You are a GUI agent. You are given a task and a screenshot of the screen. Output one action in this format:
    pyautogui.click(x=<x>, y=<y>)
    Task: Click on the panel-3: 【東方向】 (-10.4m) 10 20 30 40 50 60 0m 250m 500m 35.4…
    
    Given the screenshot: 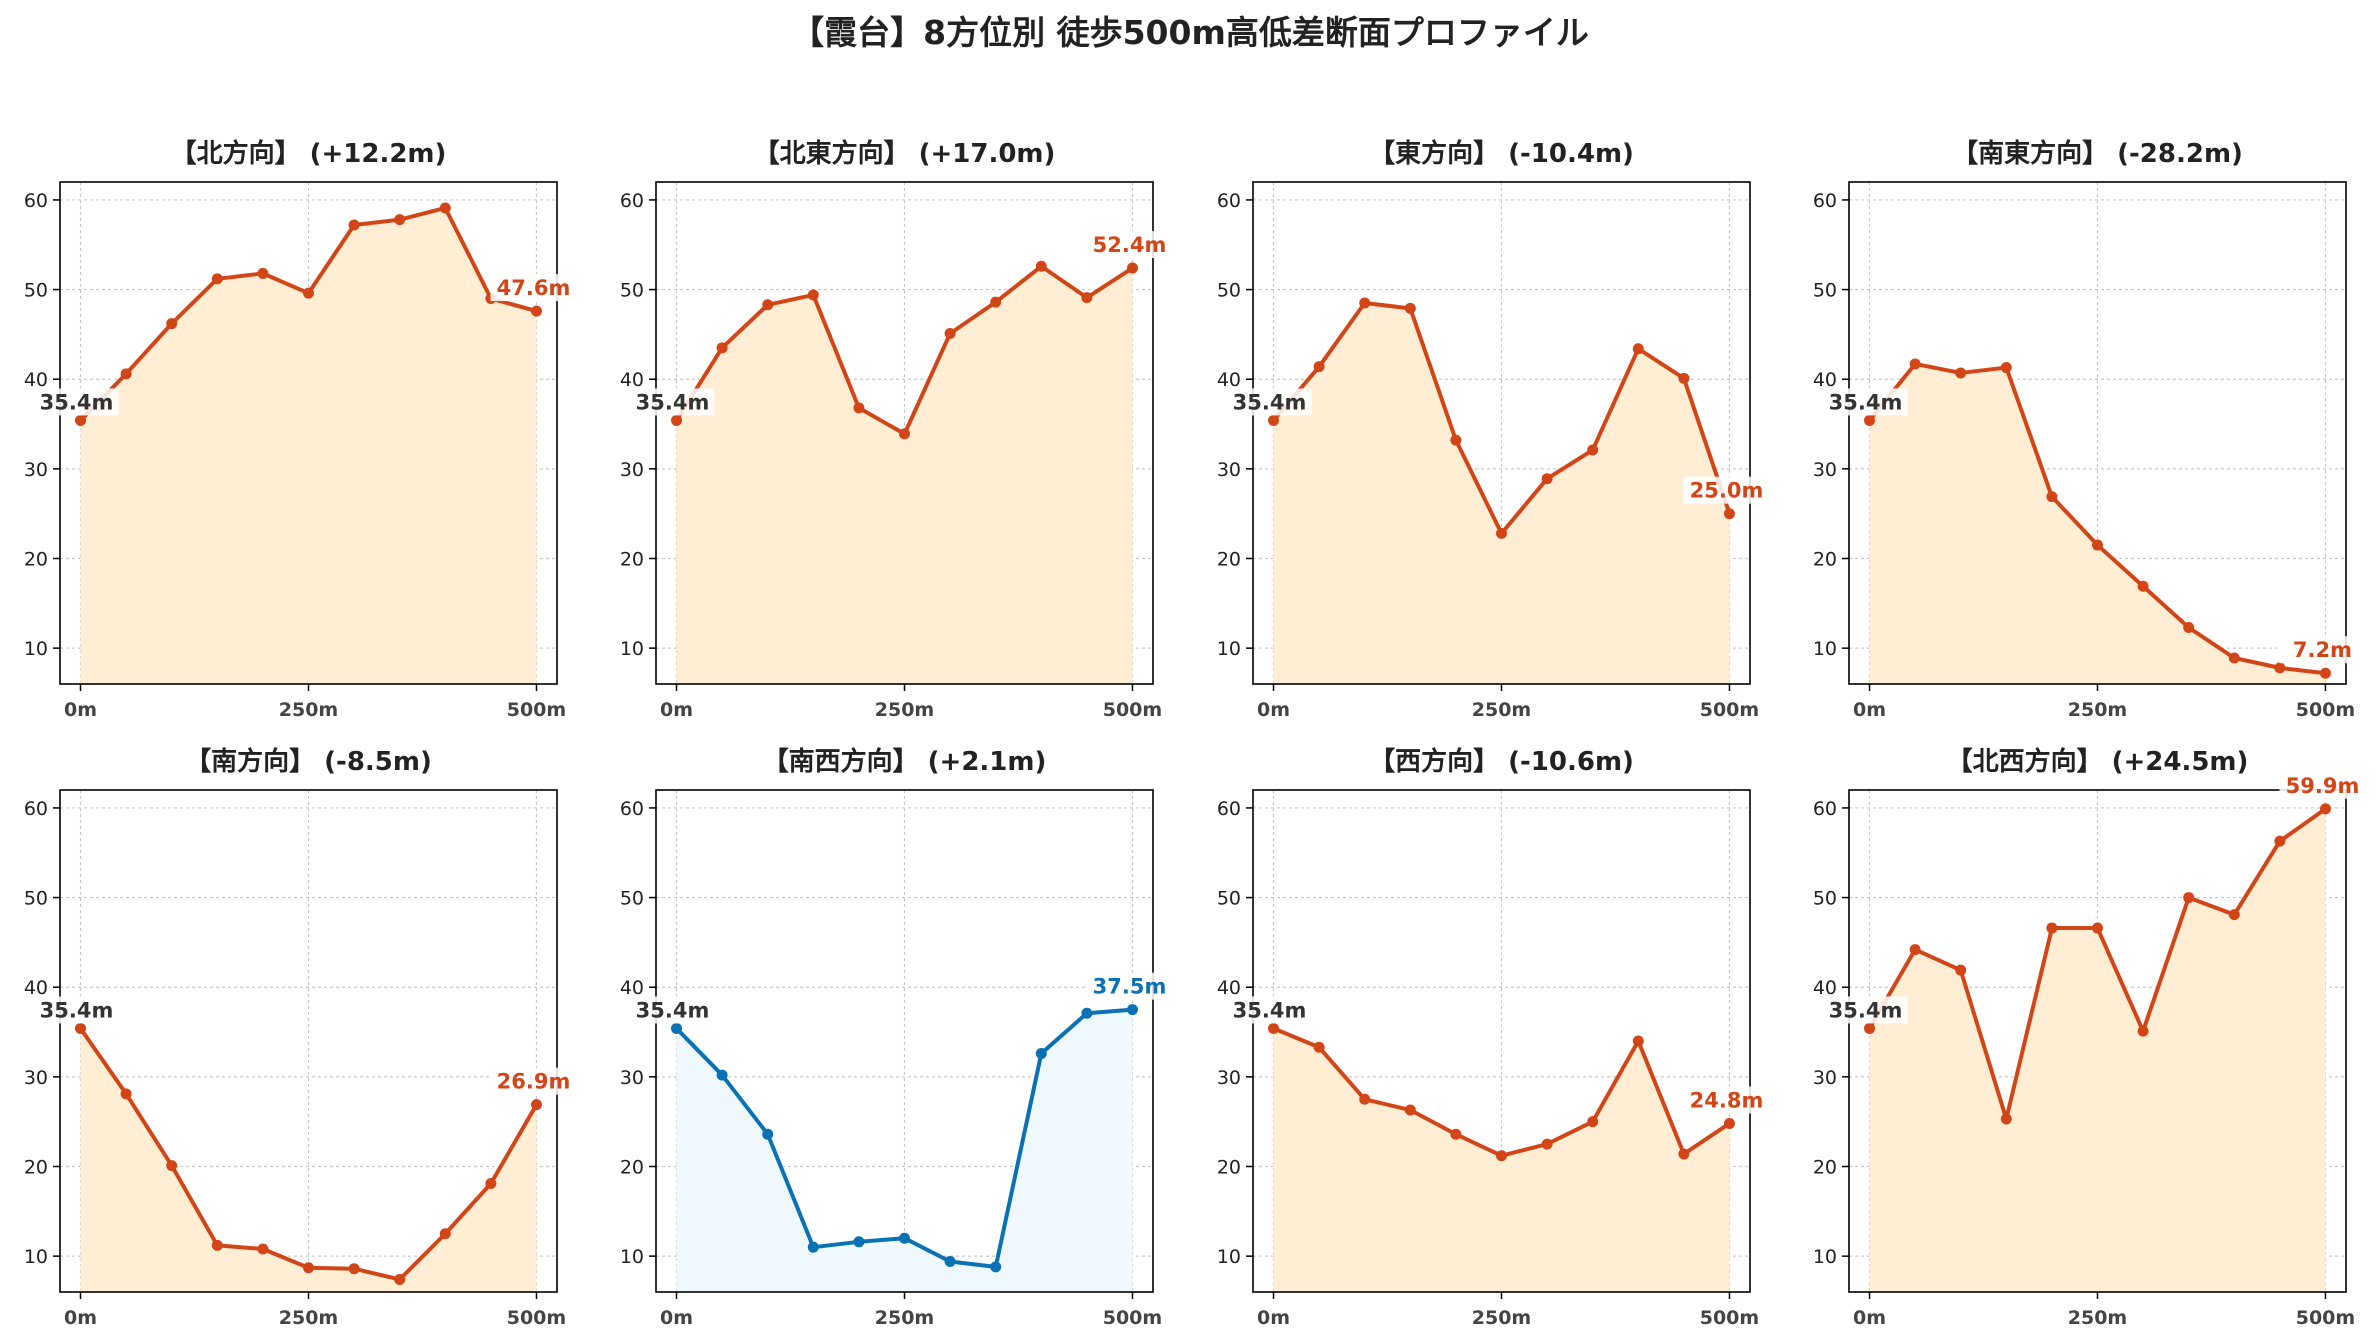 What is the action you would take?
    pyautogui.click(x=1493, y=429)
    